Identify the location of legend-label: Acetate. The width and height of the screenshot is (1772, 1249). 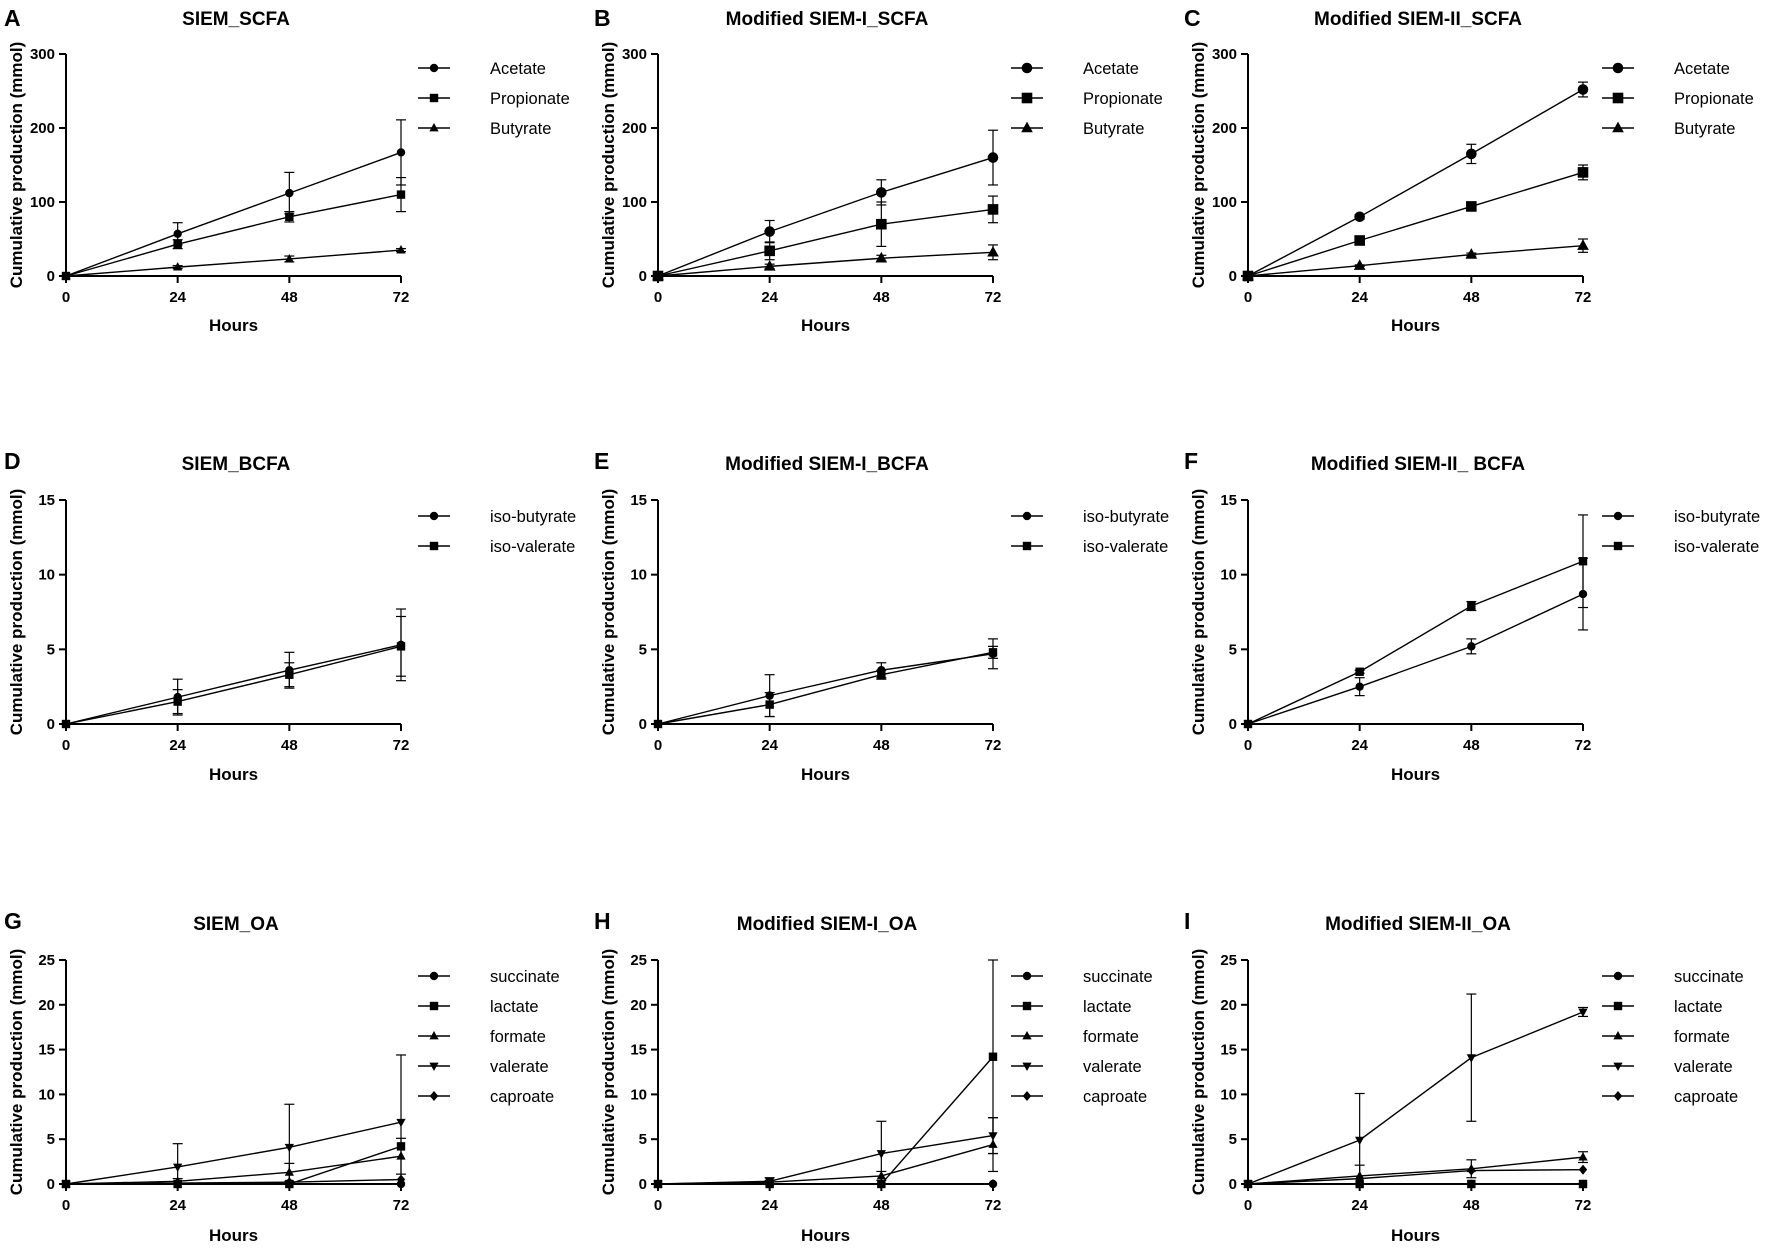
(1111, 69).